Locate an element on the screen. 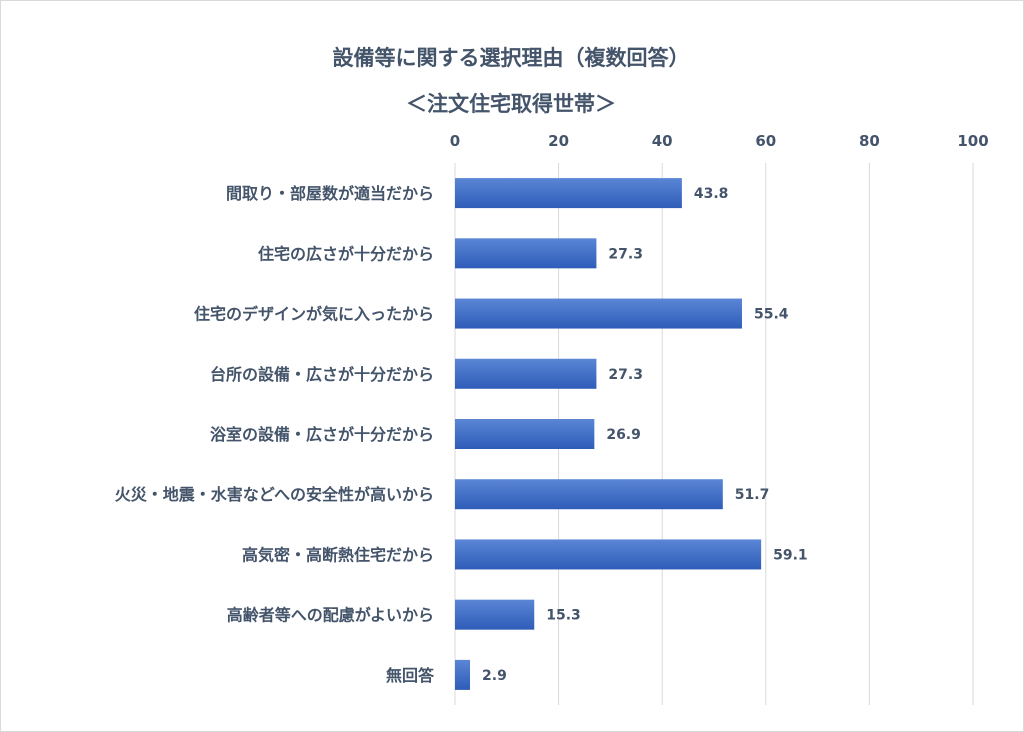 The height and width of the screenshot is (732, 1024). data-label: 43.8 is located at coordinates (711, 194).